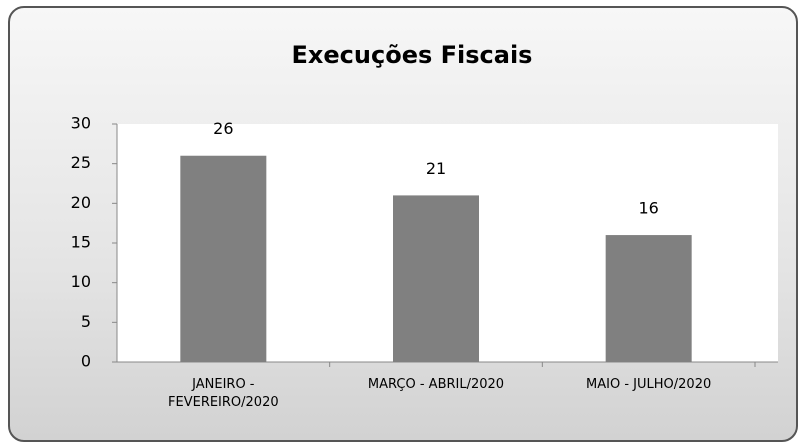  What do you see at coordinates (436, 168) in the screenshot?
I see `data-label: 21` at bounding box center [436, 168].